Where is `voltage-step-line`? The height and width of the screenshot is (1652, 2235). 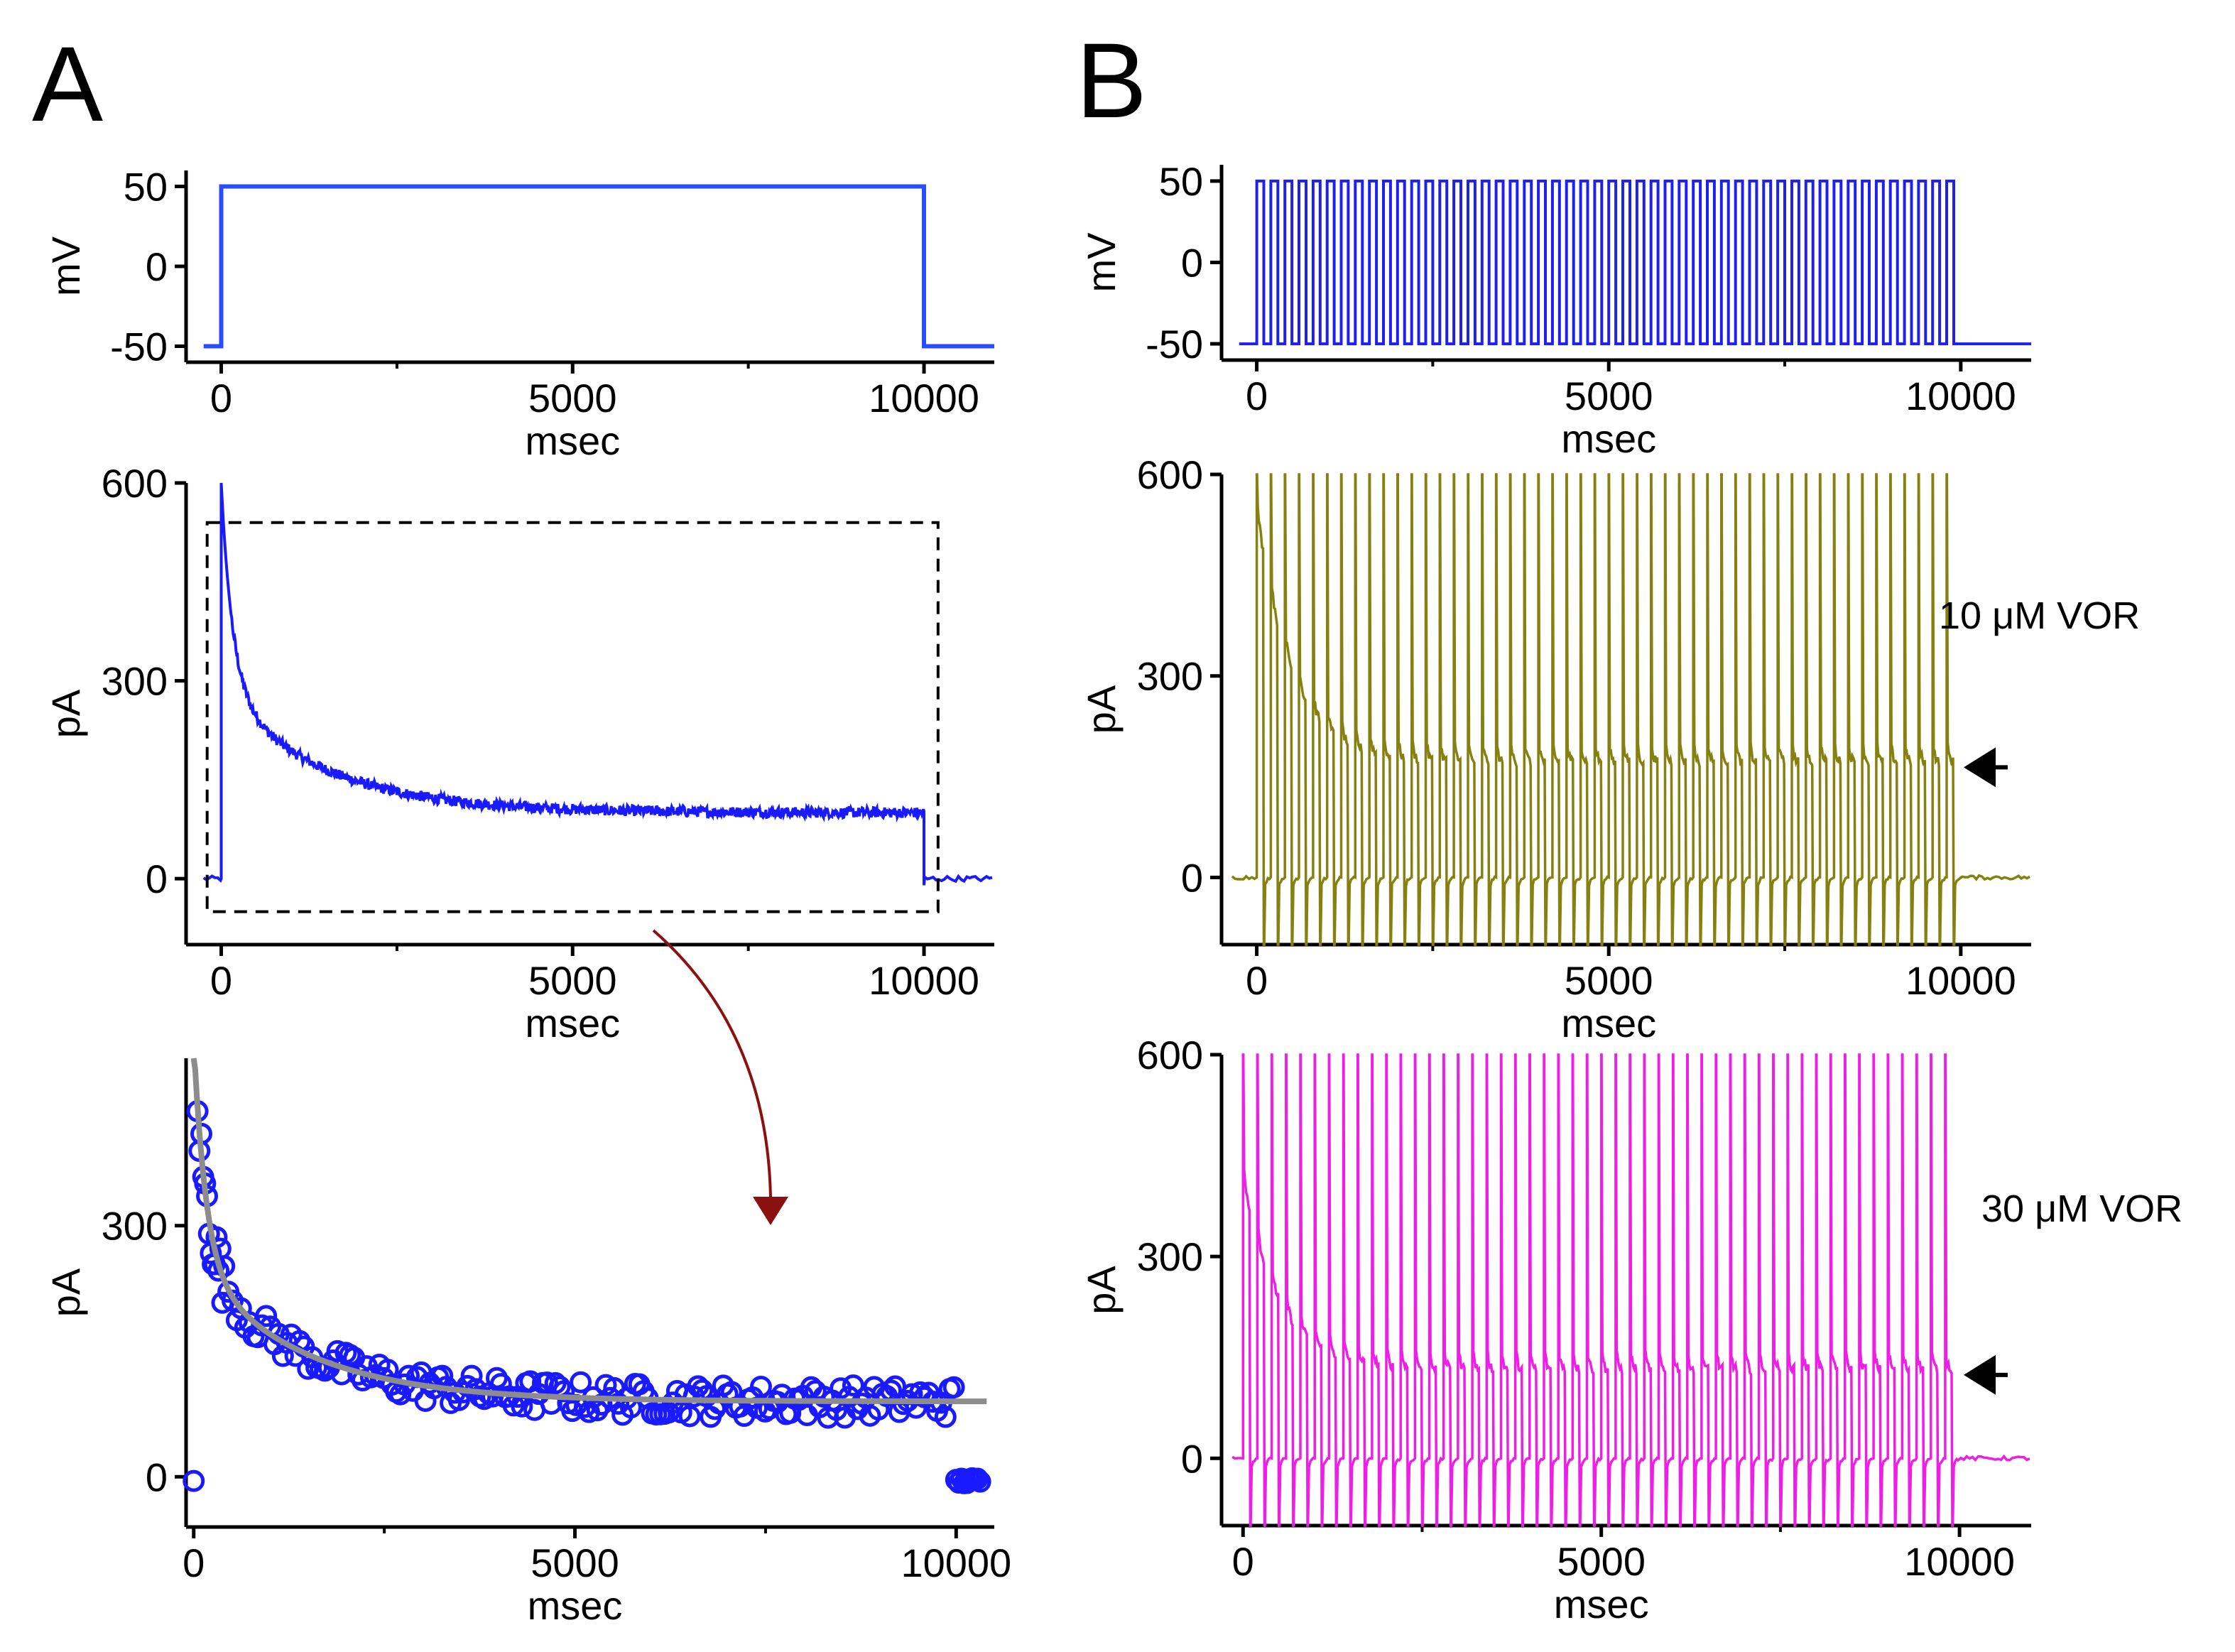
voltage-step-line is located at coordinates (598, 266).